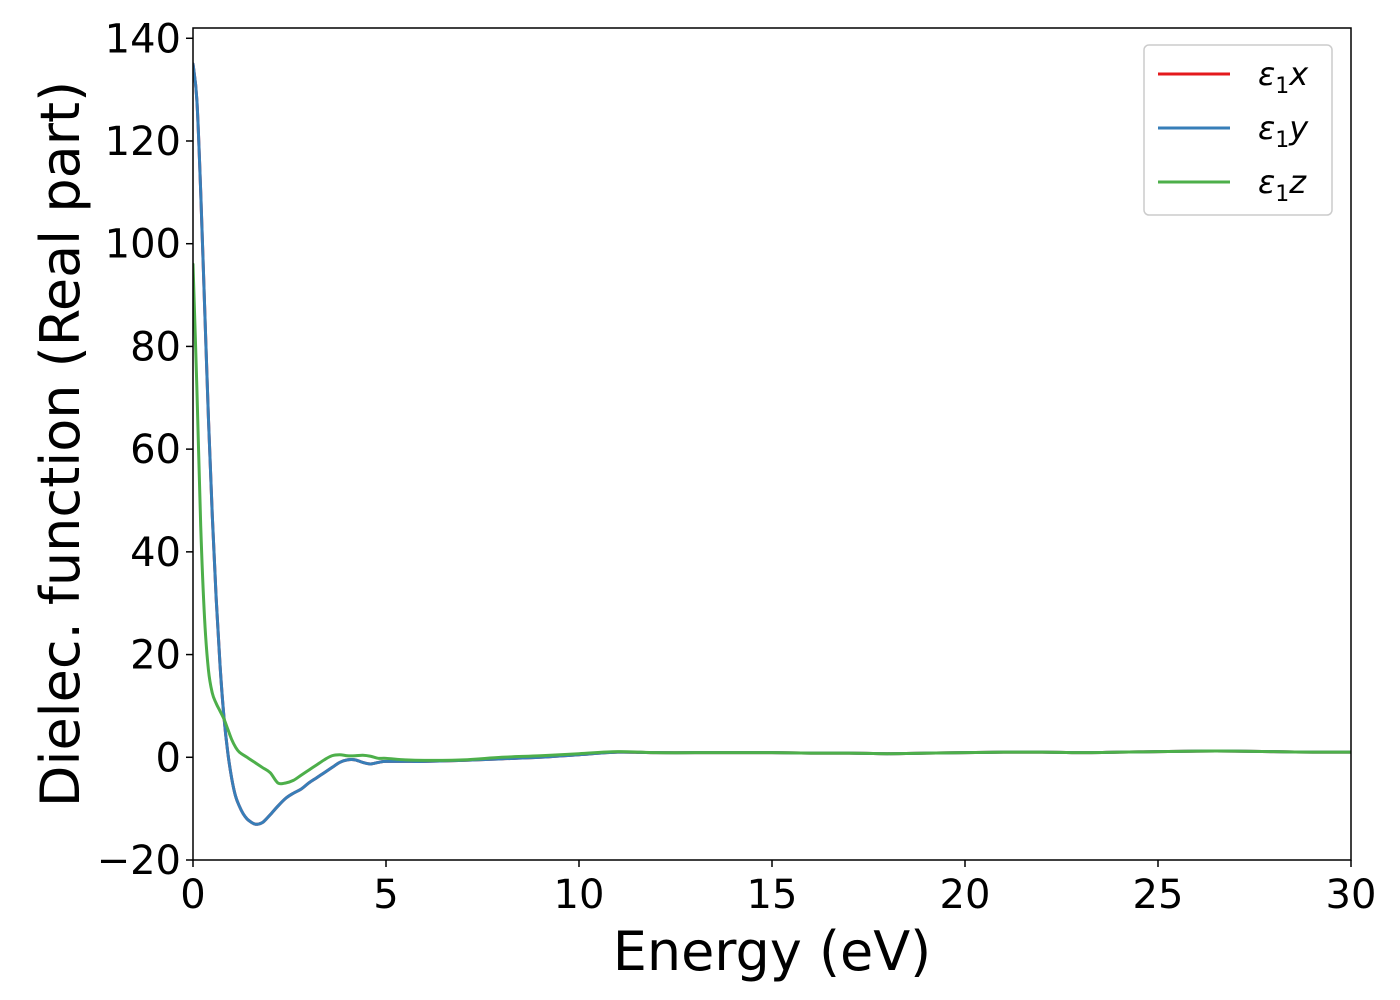 The height and width of the screenshot is (1000, 1400). Describe the element at coordinates (1298, 74) in the screenshot. I see `legend-axis: x` at that location.